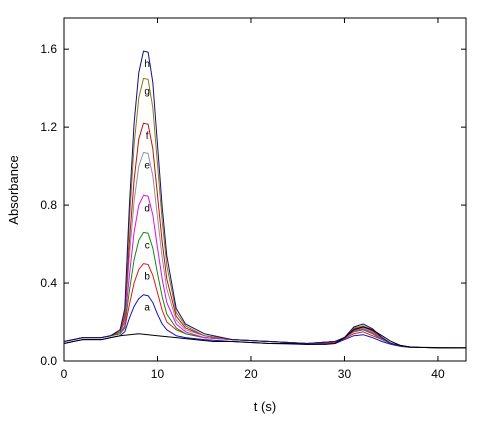  Describe the element at coordinates (48, 205) in the screenshot. I see `y-tick-label: 0.8` at that location.